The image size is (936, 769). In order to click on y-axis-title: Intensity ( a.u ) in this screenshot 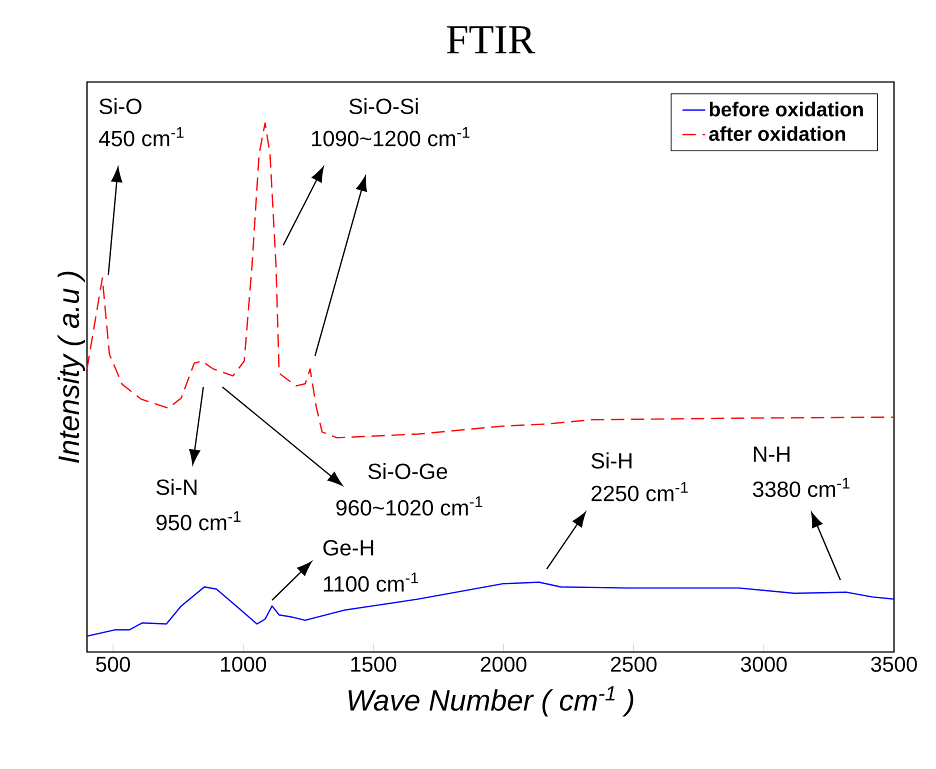, I will do `click(71, 367)`.